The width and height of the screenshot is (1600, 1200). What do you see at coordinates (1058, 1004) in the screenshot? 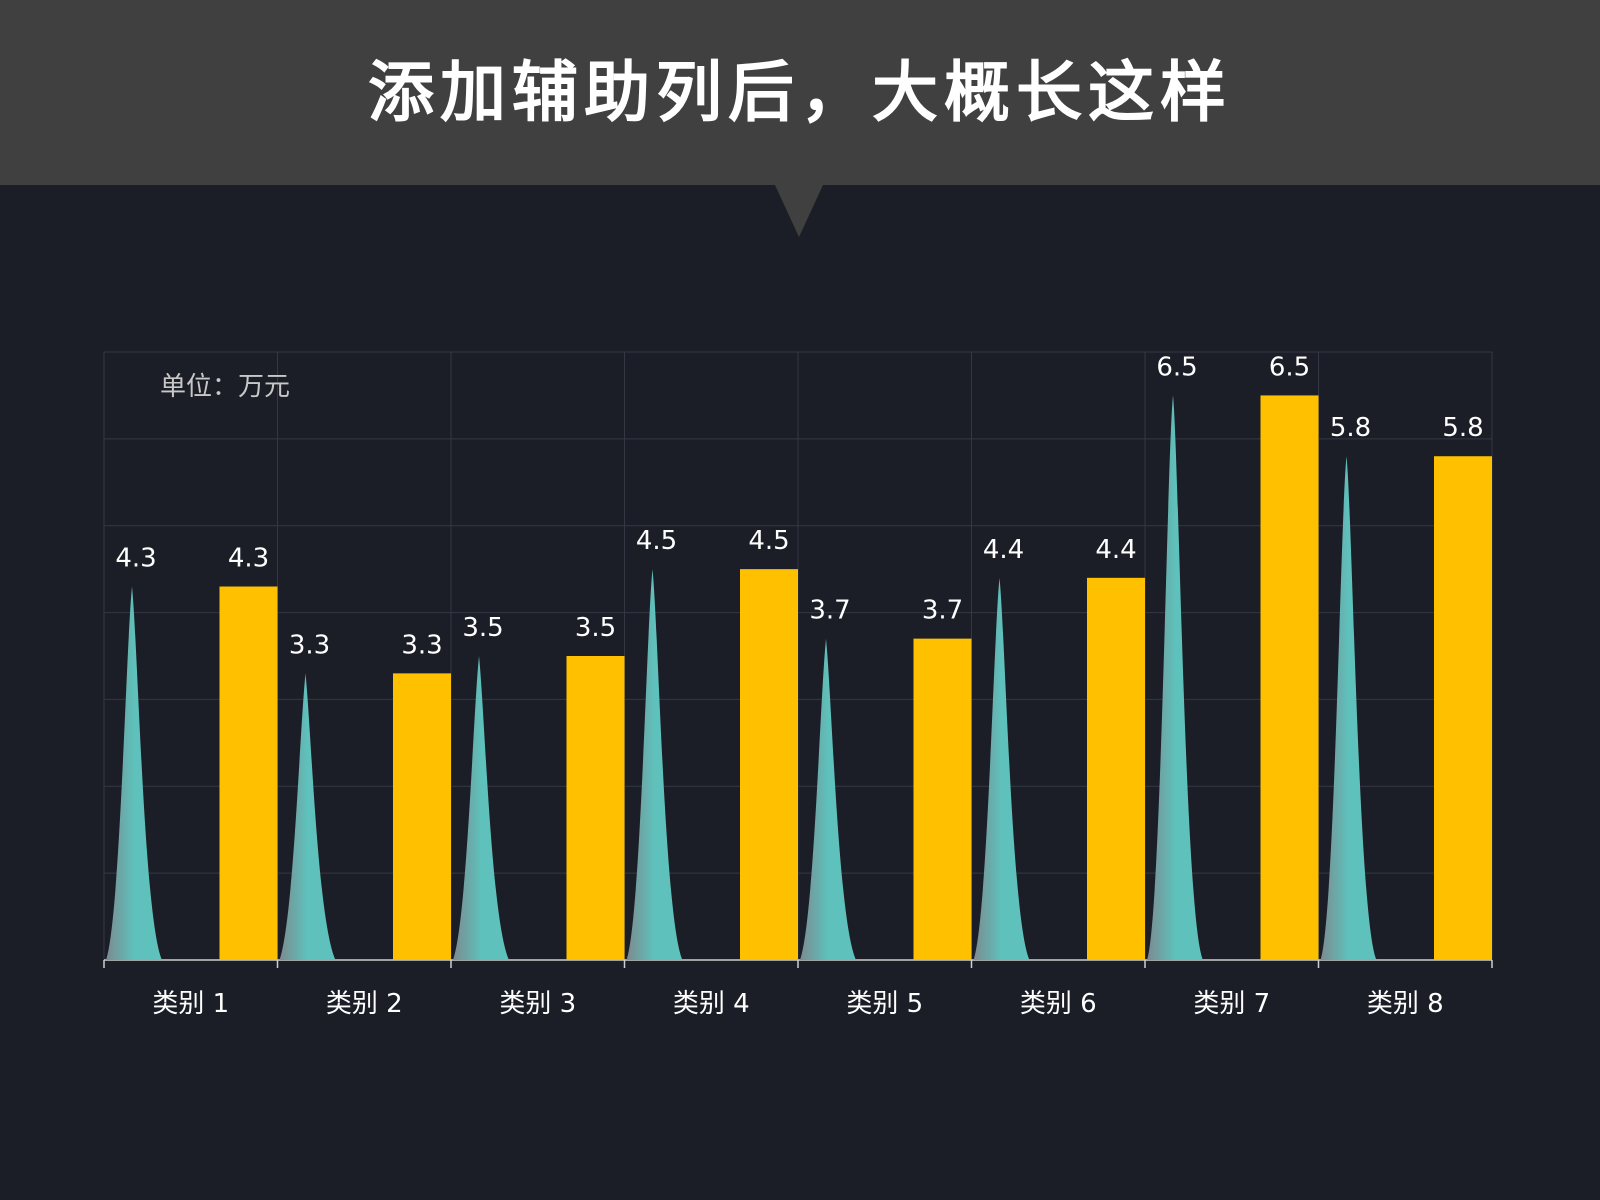
I see `x-tick-label: 类别 6` at bounding box center [1058, 1004].